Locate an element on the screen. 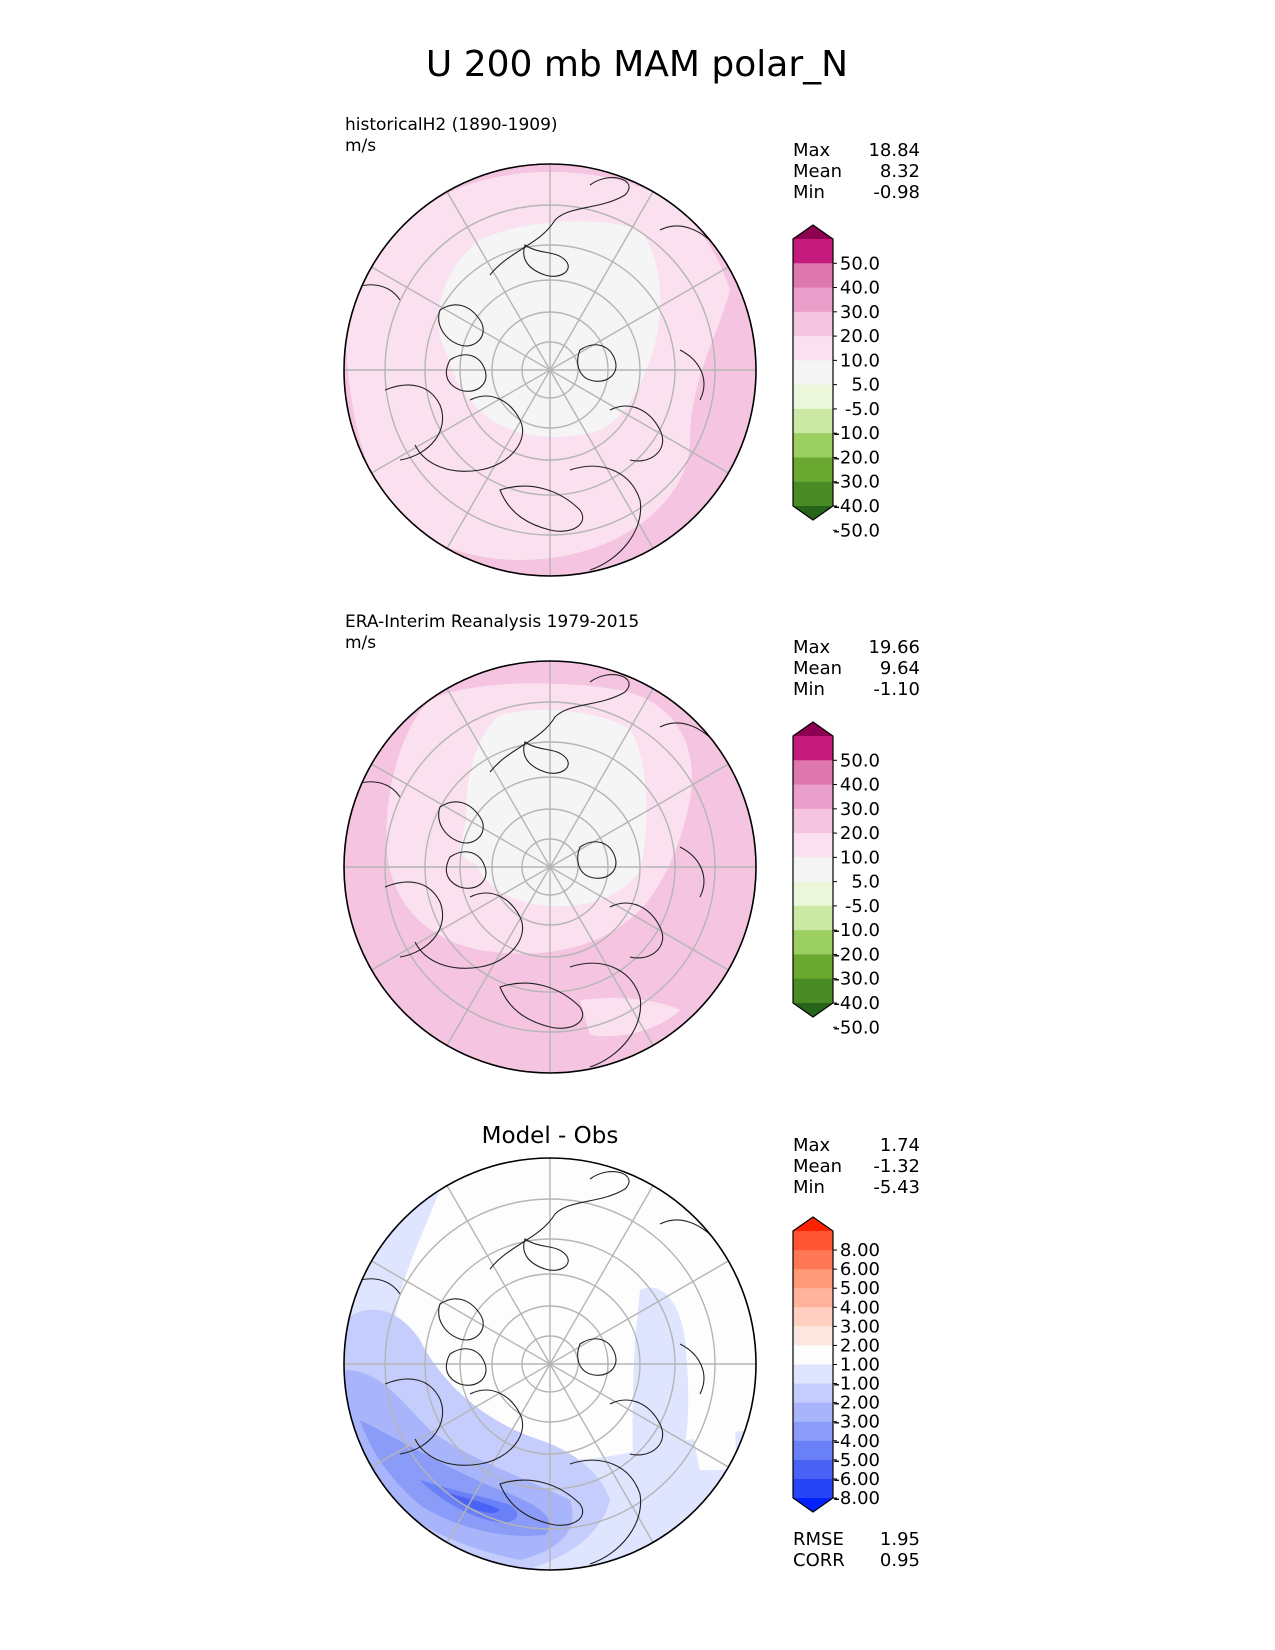  model-stat-label: Mean is located at coordinates (817, 171).